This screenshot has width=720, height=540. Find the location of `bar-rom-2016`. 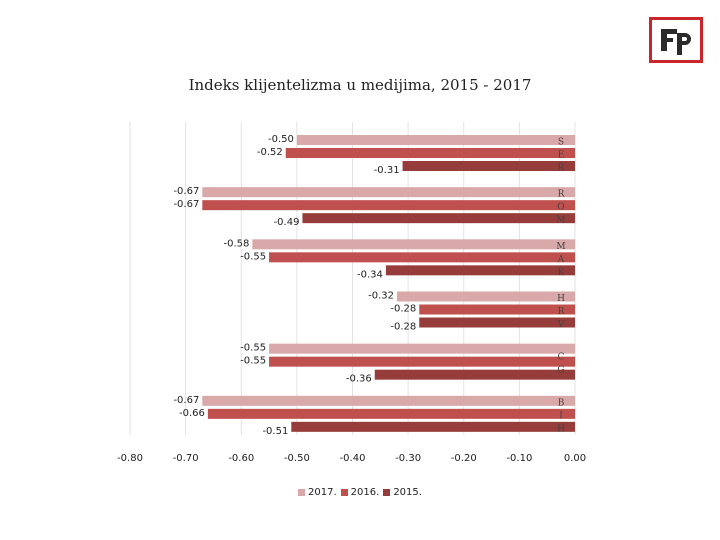

bar-rom-2016 is located at coordinates (388, 205).